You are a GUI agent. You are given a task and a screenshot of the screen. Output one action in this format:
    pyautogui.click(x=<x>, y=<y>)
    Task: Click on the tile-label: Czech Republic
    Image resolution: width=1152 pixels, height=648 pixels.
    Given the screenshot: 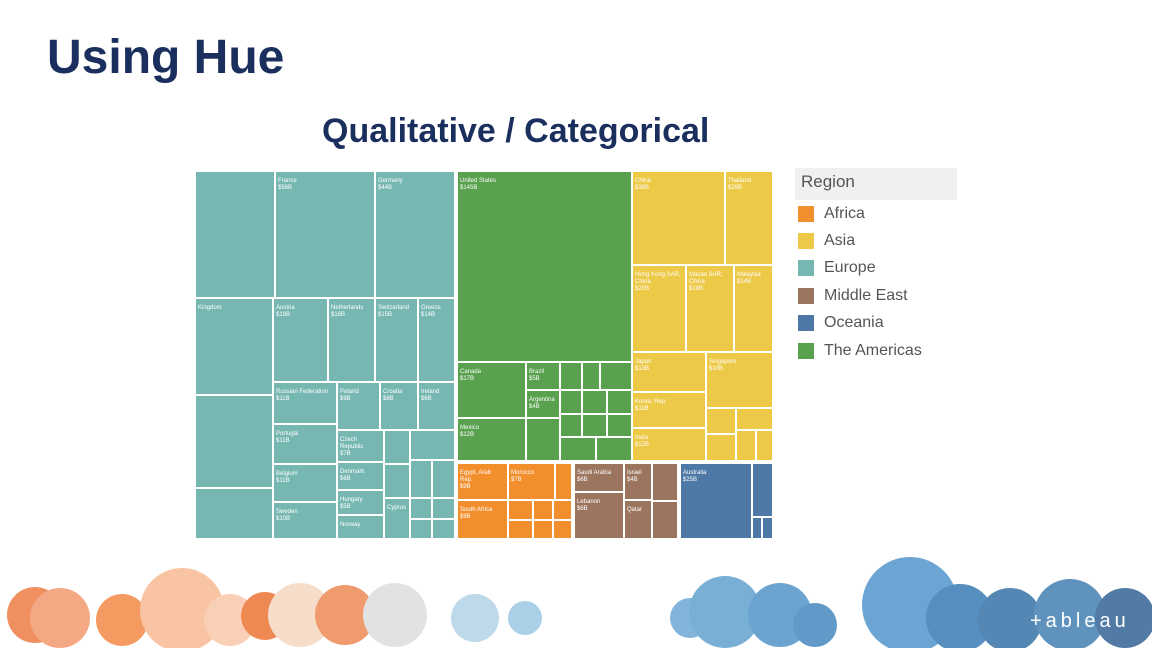 What is the action you would take?
    pyautogui.click(x=352, y=443)
    